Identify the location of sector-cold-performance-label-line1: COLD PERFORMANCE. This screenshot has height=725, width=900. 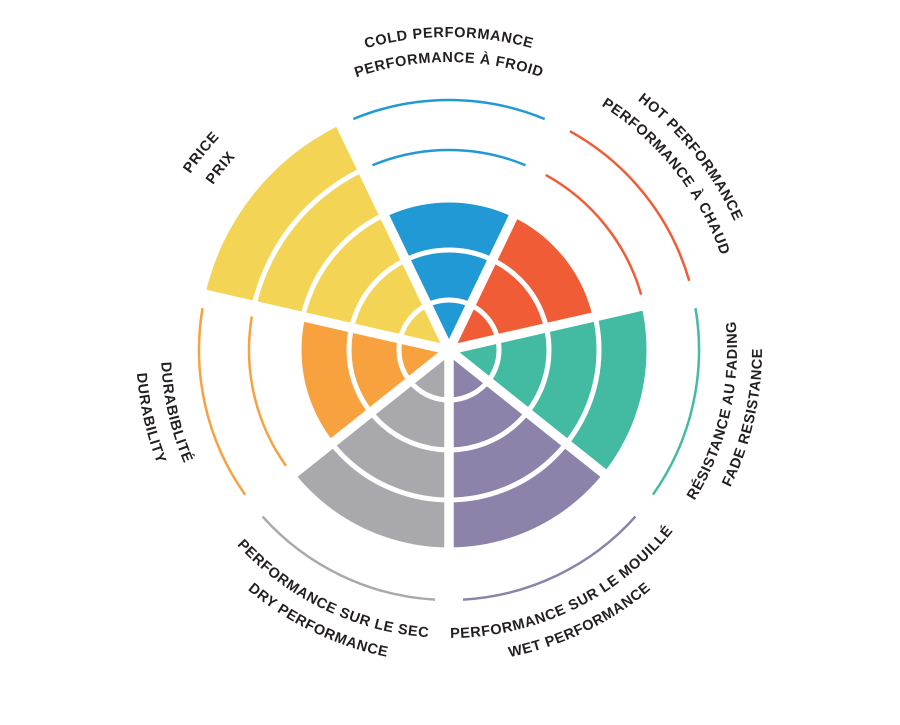
(449, 38).